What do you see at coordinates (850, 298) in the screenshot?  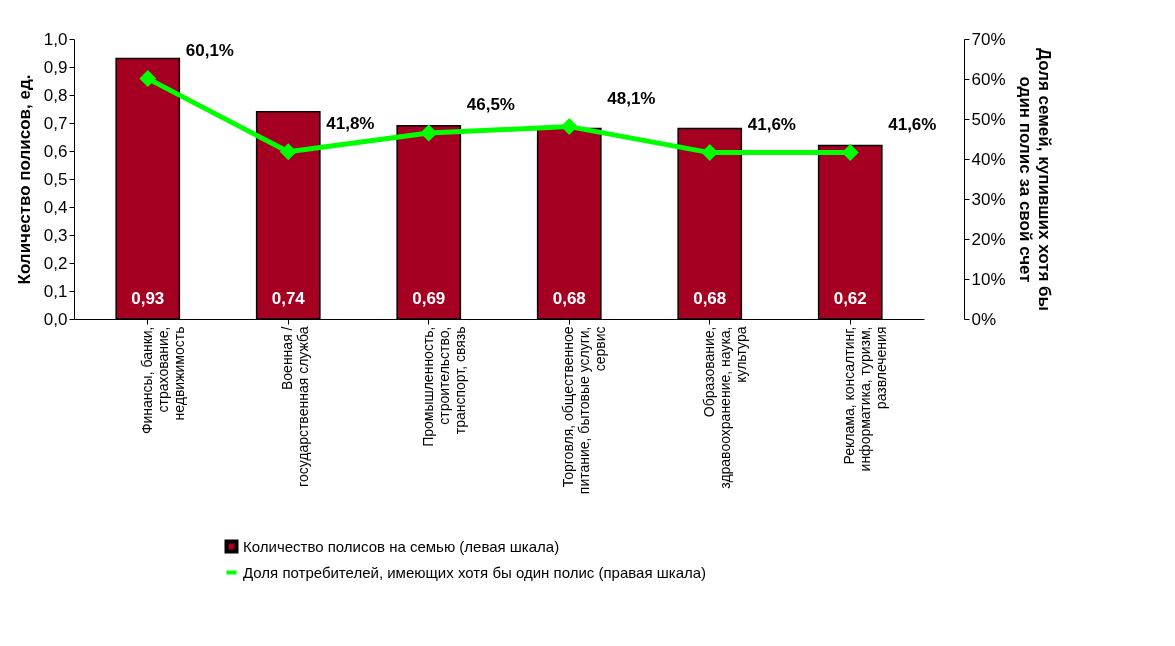 I see `data-label: 0,62` at bounding box center [850, 298].